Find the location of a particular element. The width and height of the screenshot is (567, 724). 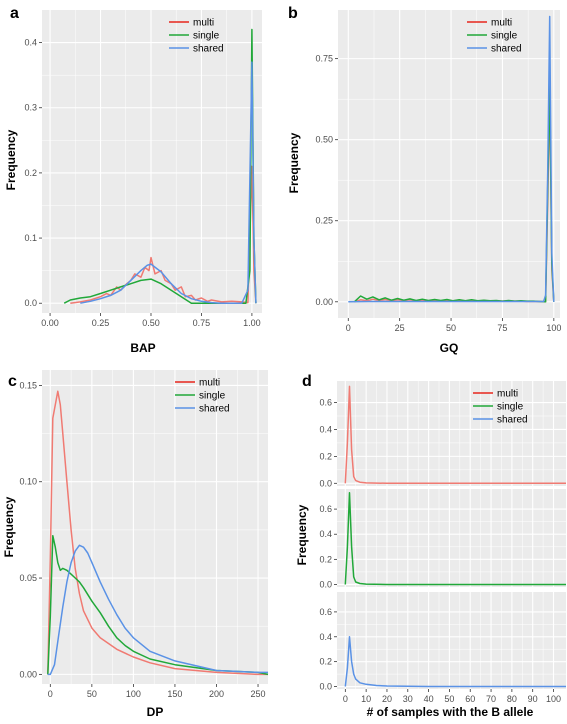

x-tick-label: 70 is located at coordinates (491, 699).